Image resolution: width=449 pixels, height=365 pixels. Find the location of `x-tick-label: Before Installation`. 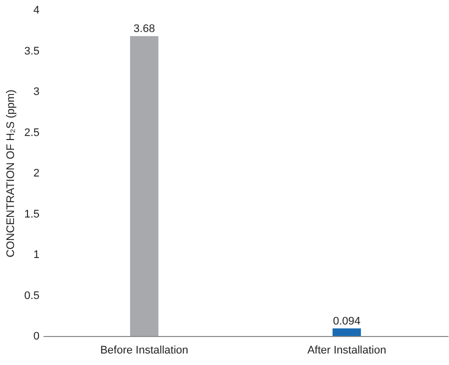

x-tick-label: Before Installation is located at coordinates (144, 350).